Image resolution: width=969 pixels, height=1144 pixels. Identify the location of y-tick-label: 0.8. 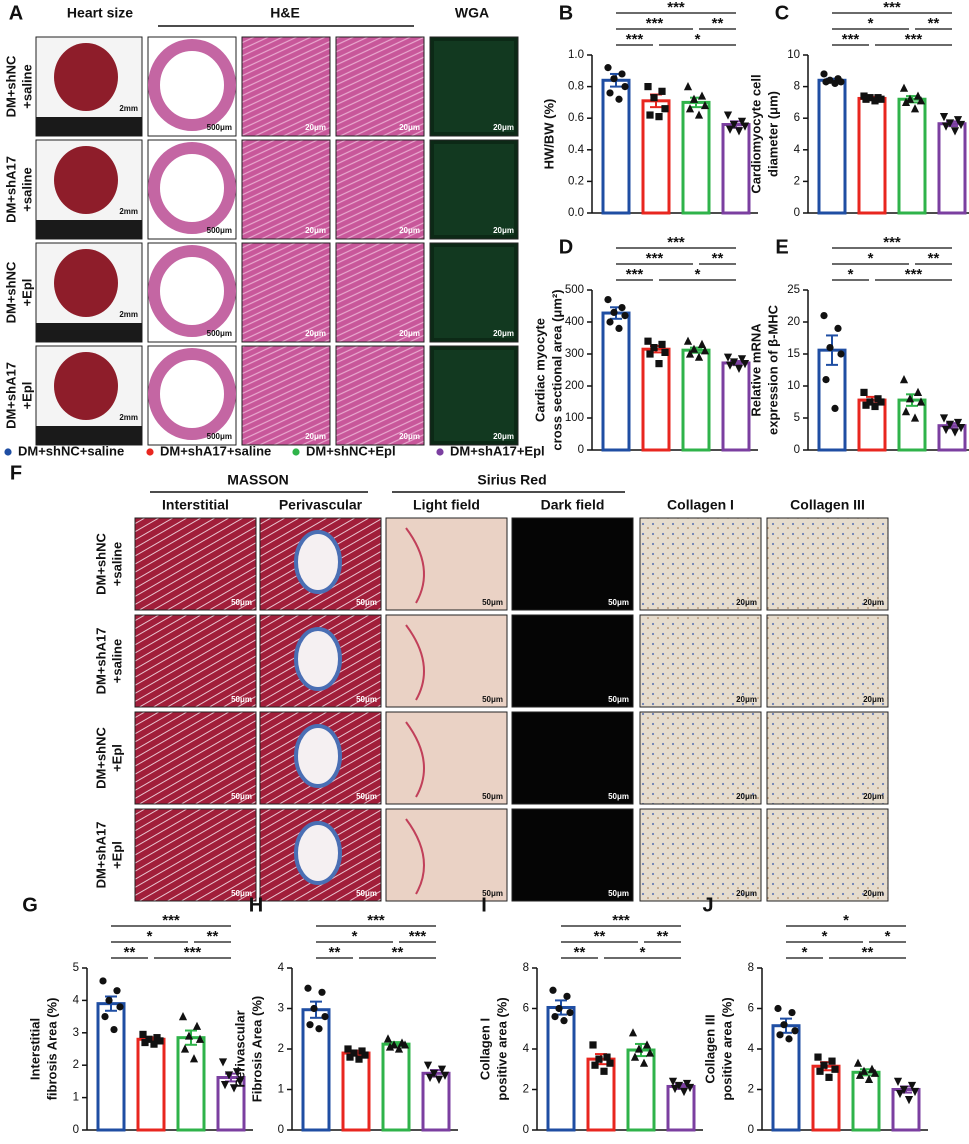
(576, 87).